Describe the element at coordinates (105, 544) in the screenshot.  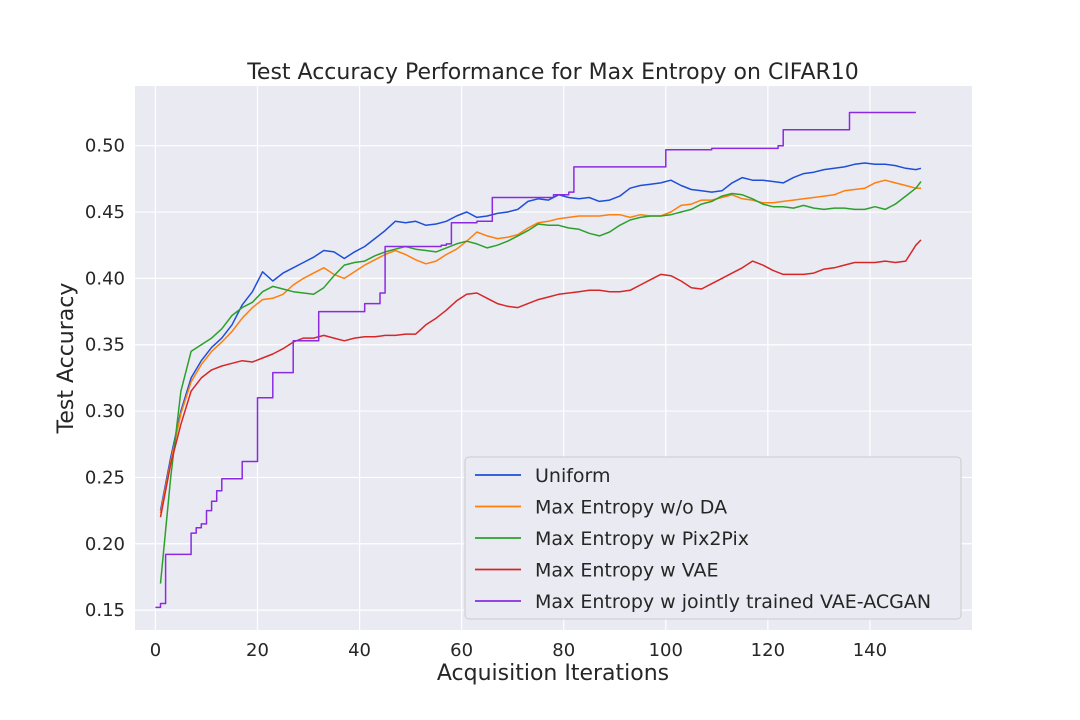
I see `y-tick-label: 0.20` at that location.